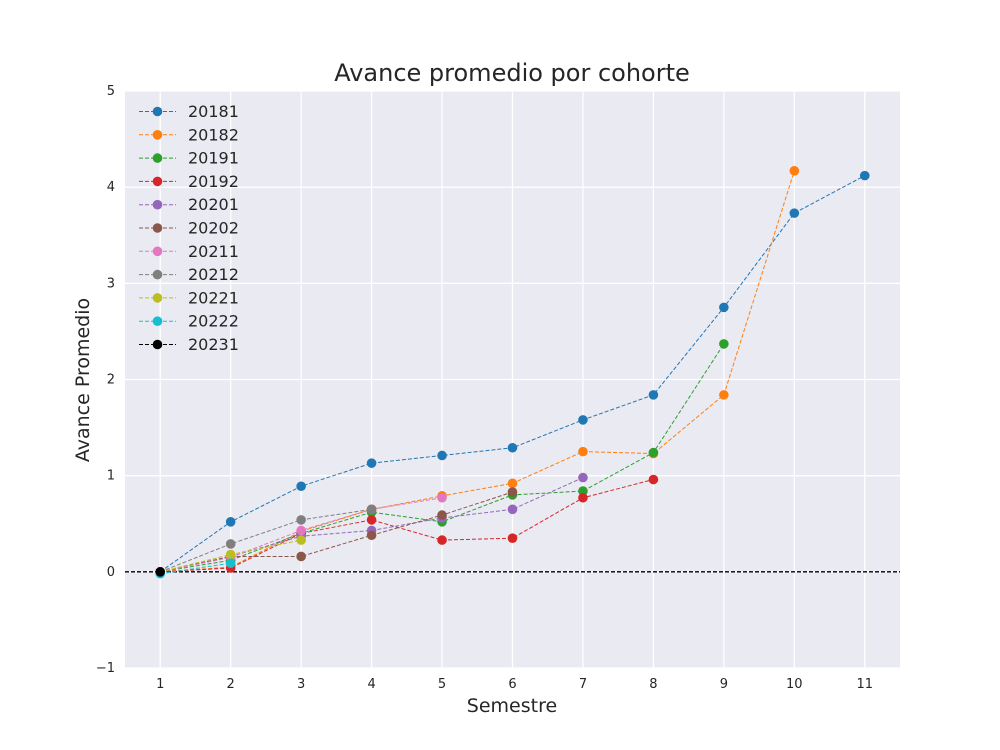 The image size is (1000, 750). Describe the element at coordinates (213, 228) in the screenshot. I see `legend-label: 20202` at that location.